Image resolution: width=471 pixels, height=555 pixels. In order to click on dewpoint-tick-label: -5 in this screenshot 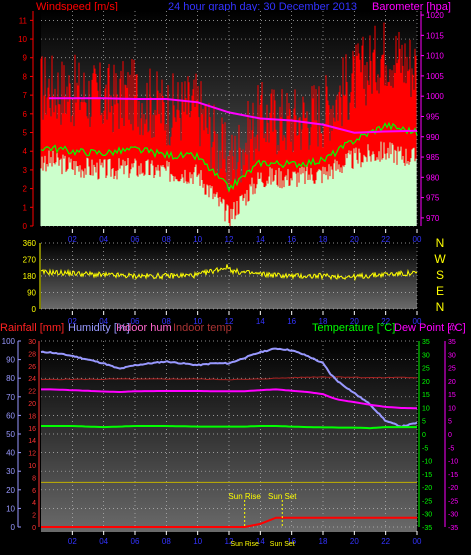, I will do `click(451, 448)`.